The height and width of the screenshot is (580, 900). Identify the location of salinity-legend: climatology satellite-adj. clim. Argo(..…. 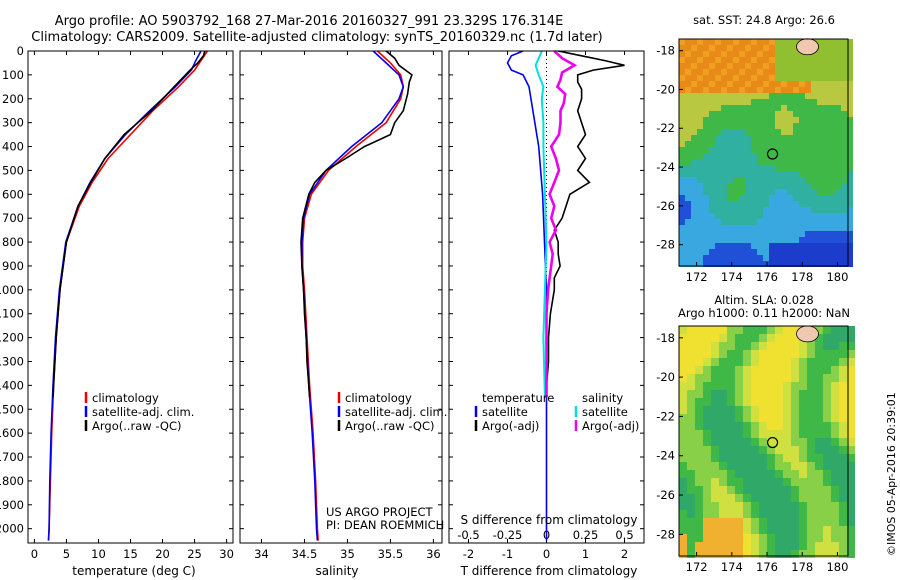
(386, 461).